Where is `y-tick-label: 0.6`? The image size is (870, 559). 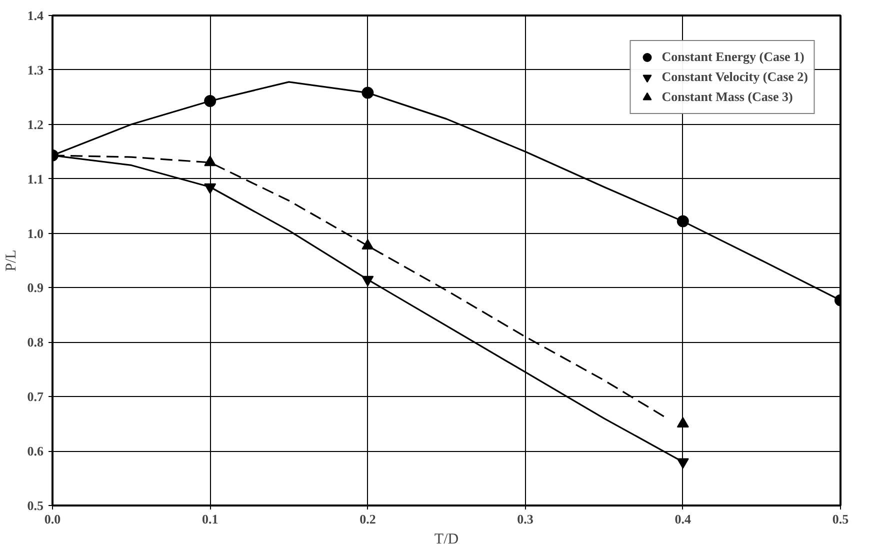 y-tick-label: 0.6 is located at coordinates (35, 451).